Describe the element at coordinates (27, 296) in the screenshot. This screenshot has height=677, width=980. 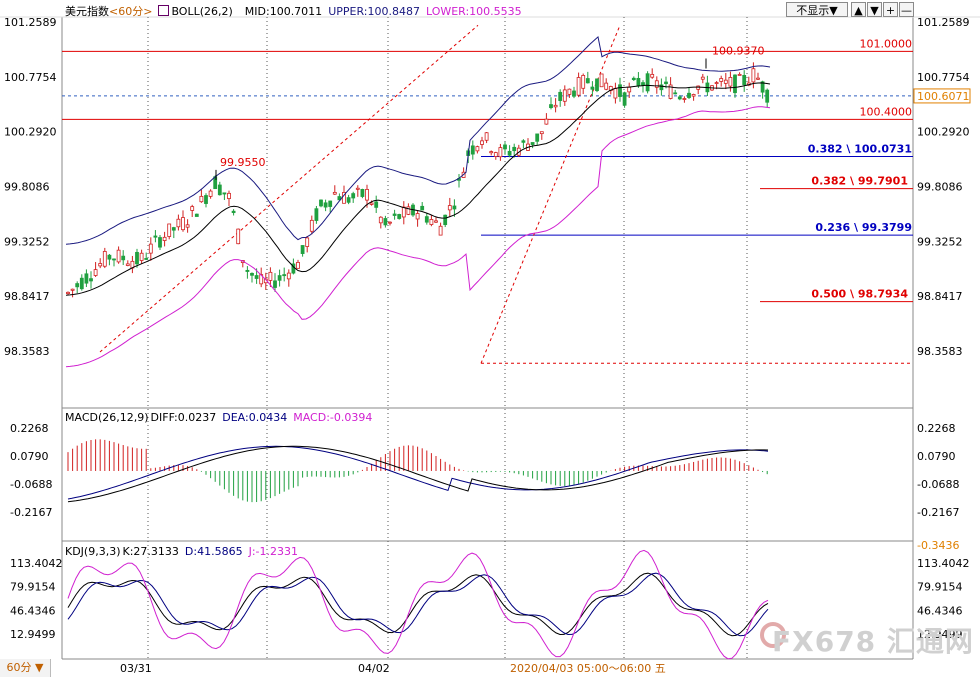
I see `y-tick-left: 98.8417` at that location.